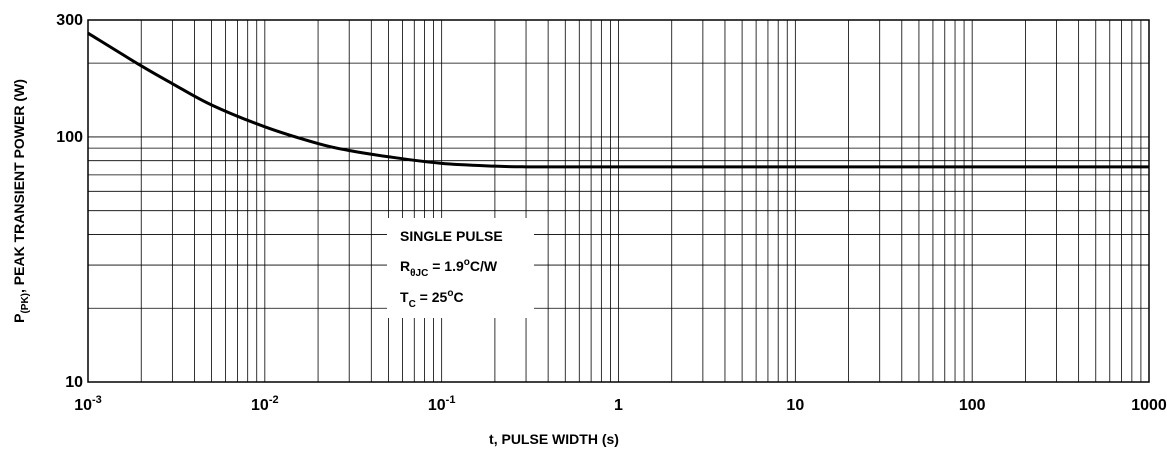 Image resolution: width=1167 pixels, height=454 pixels. What do you see at coordinates (972, 405) in the screenshot?
I see `x-tick-label: 100` at bounding box center [972, 405].